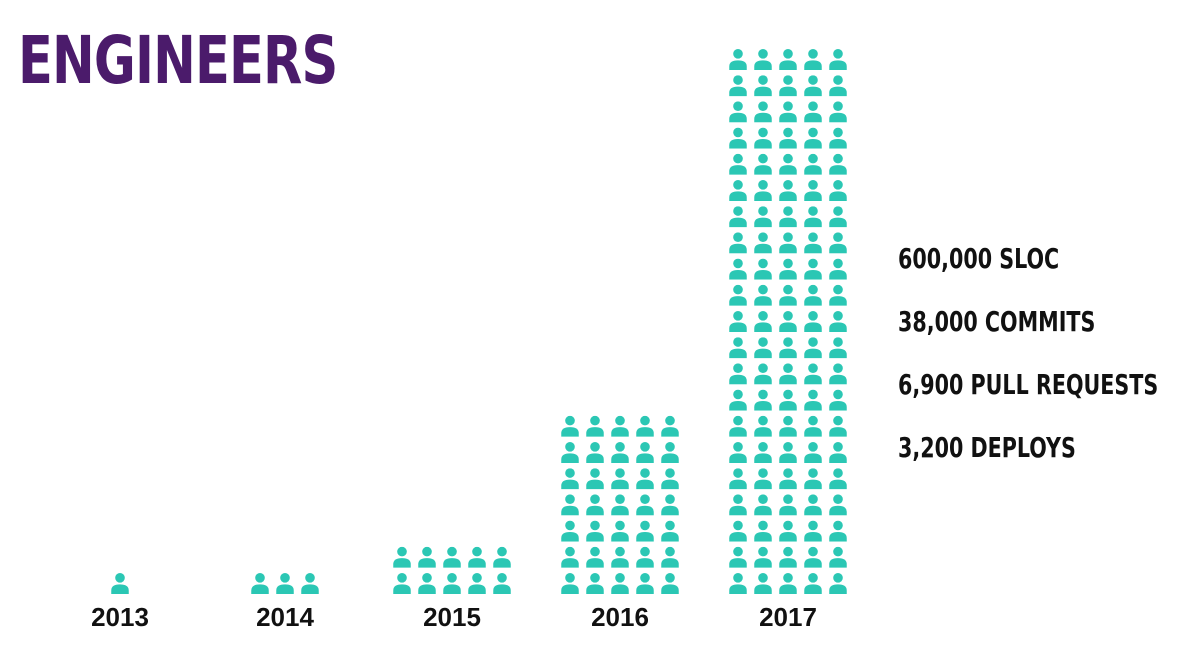 The height and width of the screenshot is (670, 1200). I want to click on year-label-2017: 2017, so click(788, 617).